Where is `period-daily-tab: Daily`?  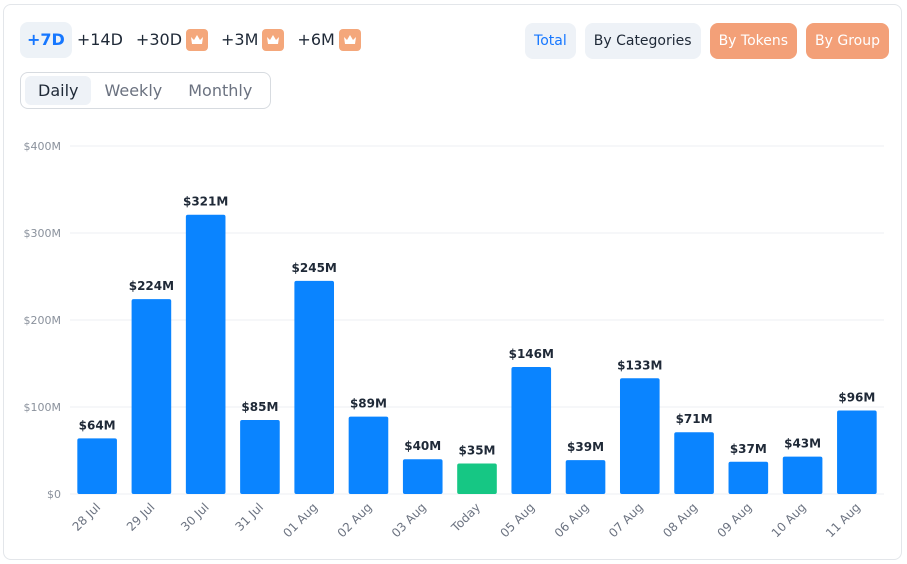
period-daily-tab: Daily is located at coordinates (58, 90).